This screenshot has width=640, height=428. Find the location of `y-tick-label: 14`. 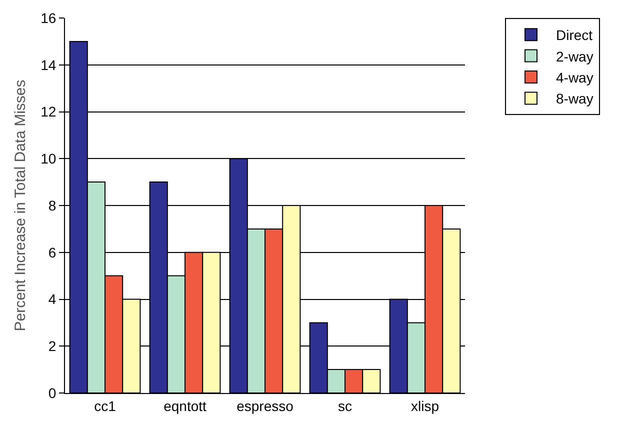

y-tick-label: 14 is located at coordinates (48, 64).